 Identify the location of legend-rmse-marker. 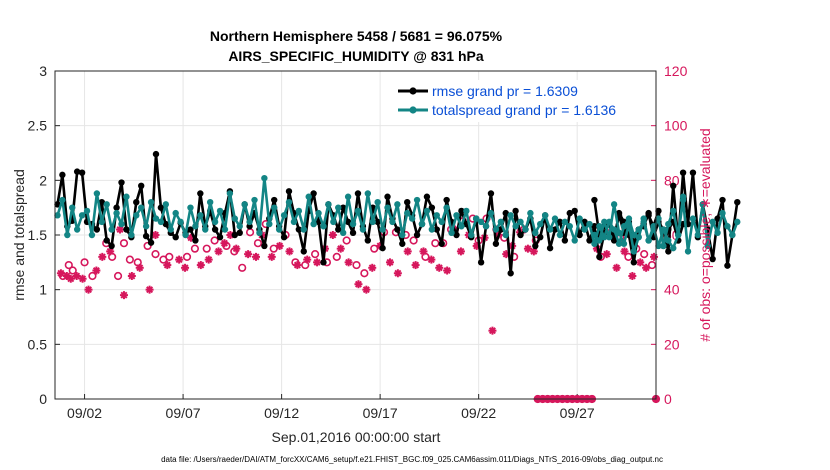
(413, 91).